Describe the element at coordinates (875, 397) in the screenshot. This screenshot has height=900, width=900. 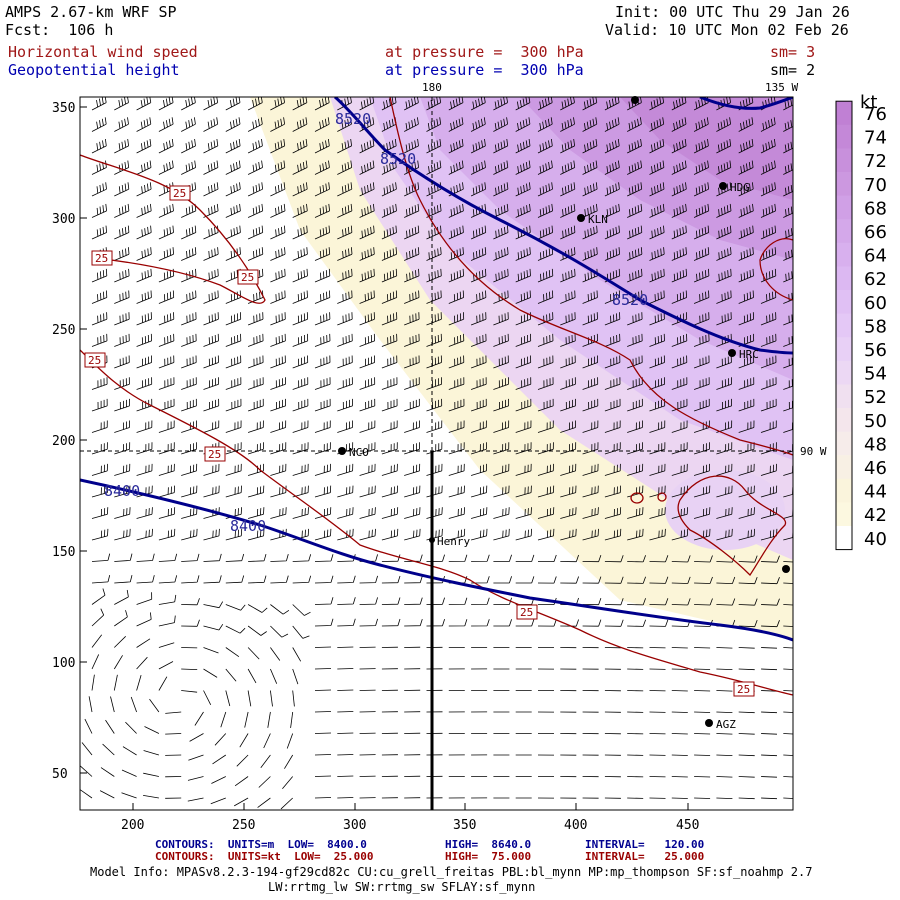
I see `colorbar-label: 52` at that location.